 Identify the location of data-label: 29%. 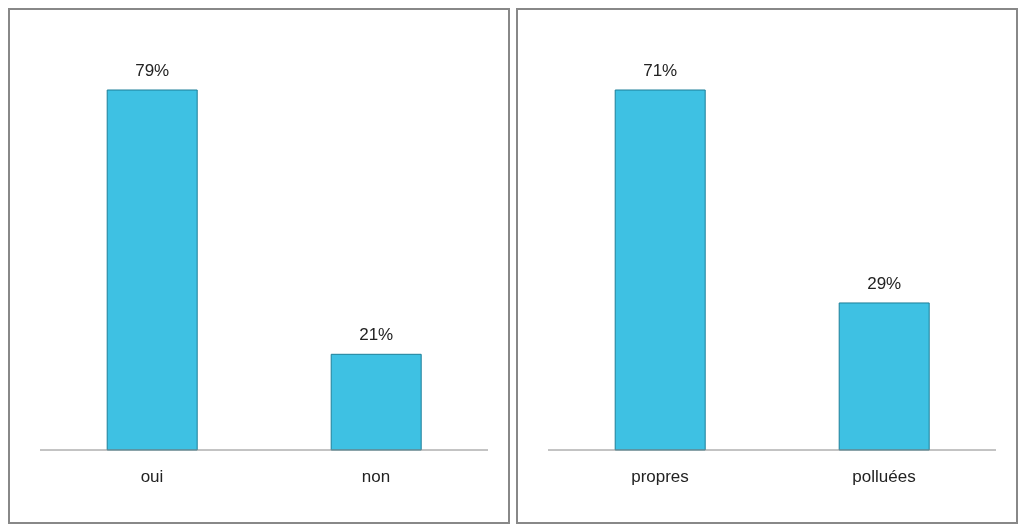
(884, 283).